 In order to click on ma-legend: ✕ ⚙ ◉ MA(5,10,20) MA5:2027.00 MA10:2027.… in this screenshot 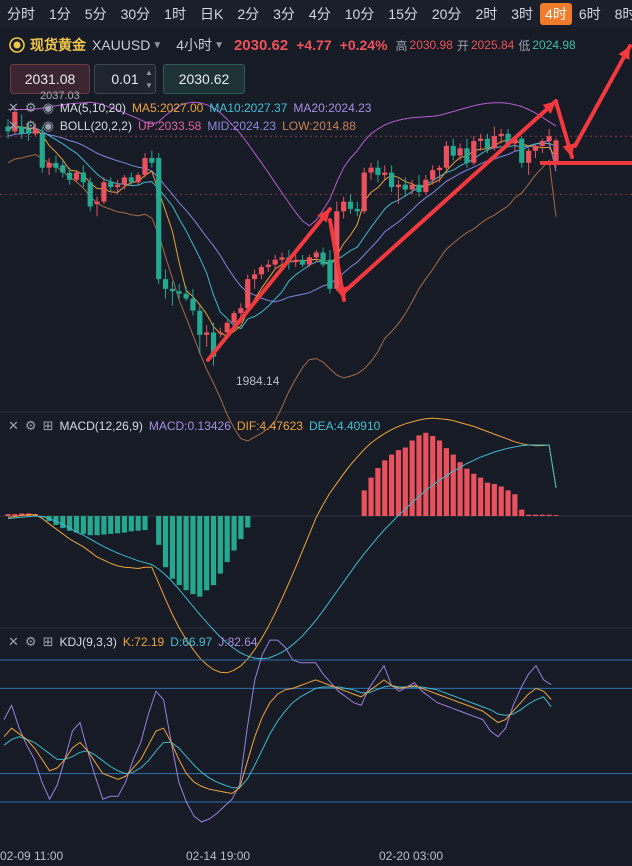, I will do `click(192, 108)`.